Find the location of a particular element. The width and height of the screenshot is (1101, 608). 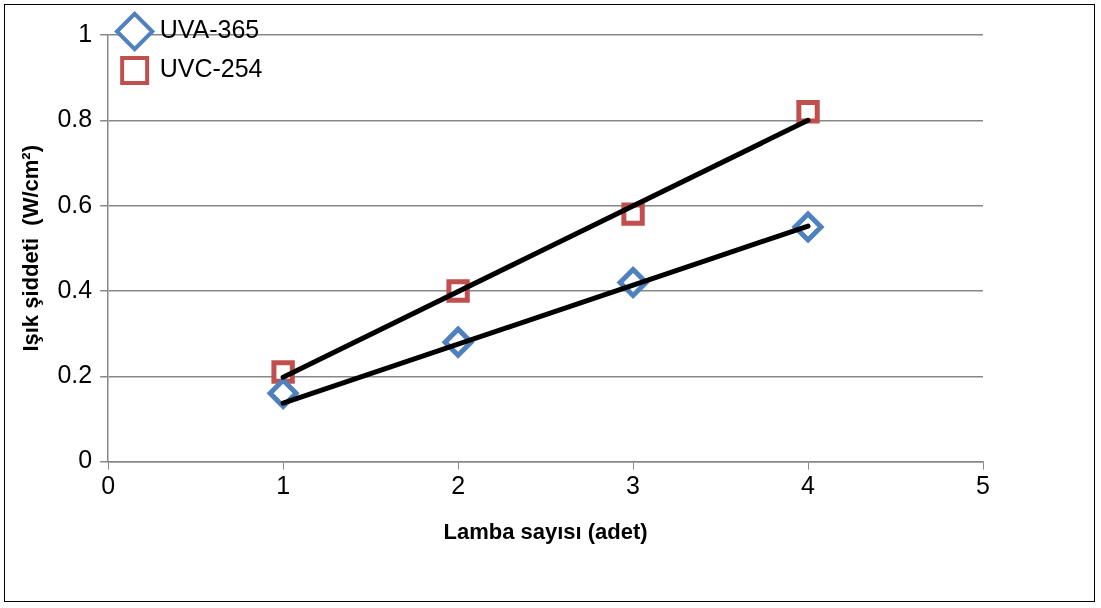

x-tick-label: 1 is located at coordinates (283, 485).